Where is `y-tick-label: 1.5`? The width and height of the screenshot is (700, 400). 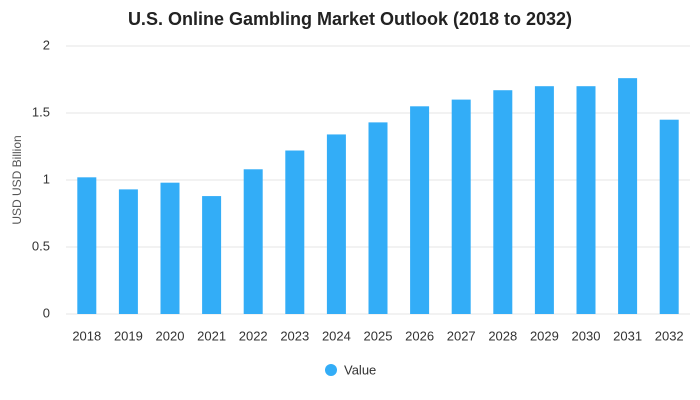 y-tick-label: 1.5 is located at coordinates (41, 111).